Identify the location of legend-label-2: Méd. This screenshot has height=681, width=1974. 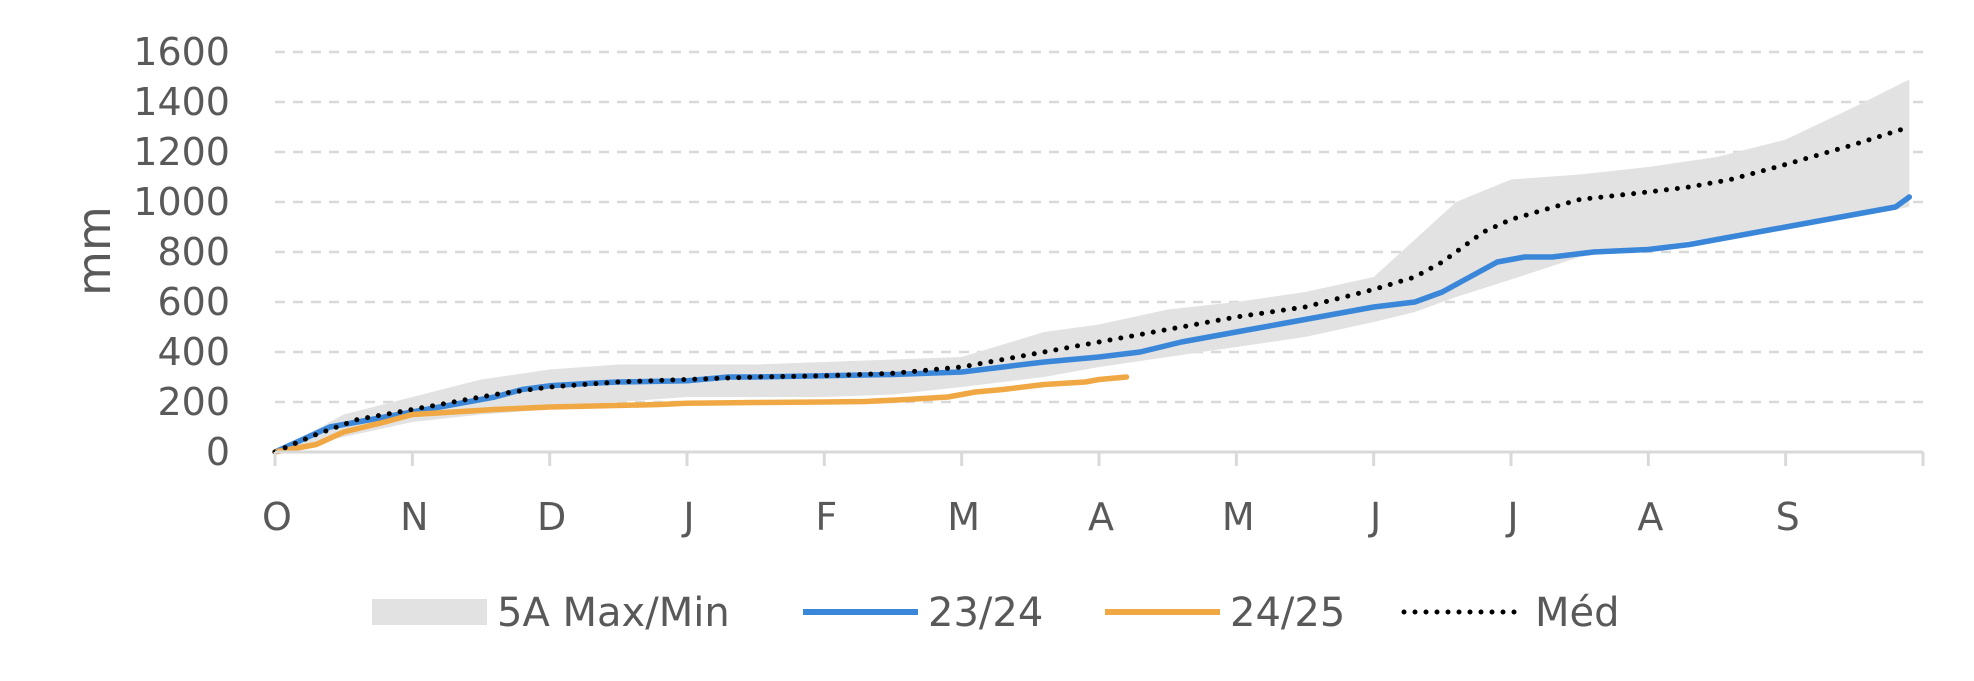
(1577, 613).